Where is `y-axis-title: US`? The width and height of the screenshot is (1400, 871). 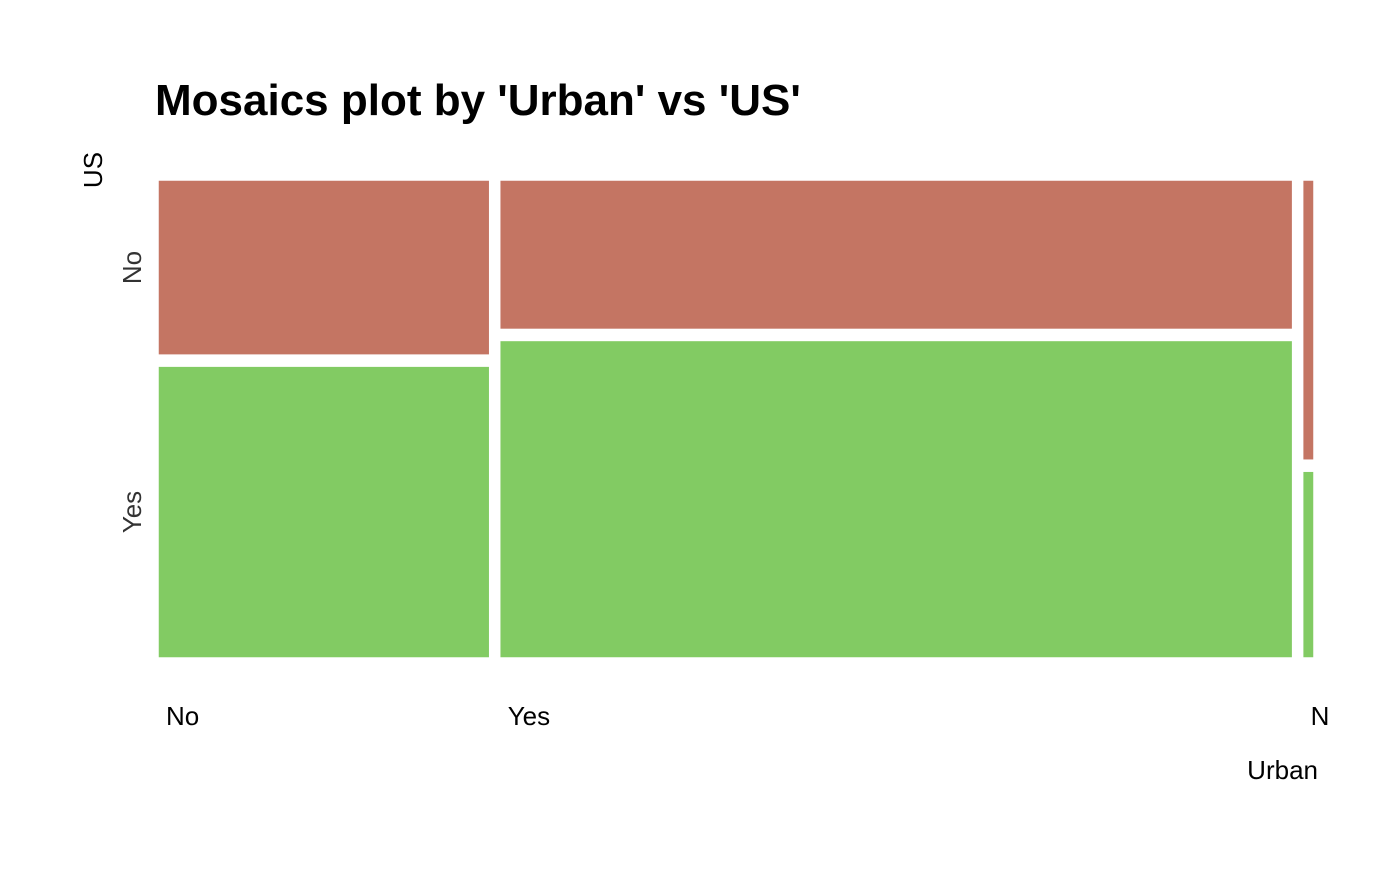
y-axis-title: US is located at coordinates (93, 170).